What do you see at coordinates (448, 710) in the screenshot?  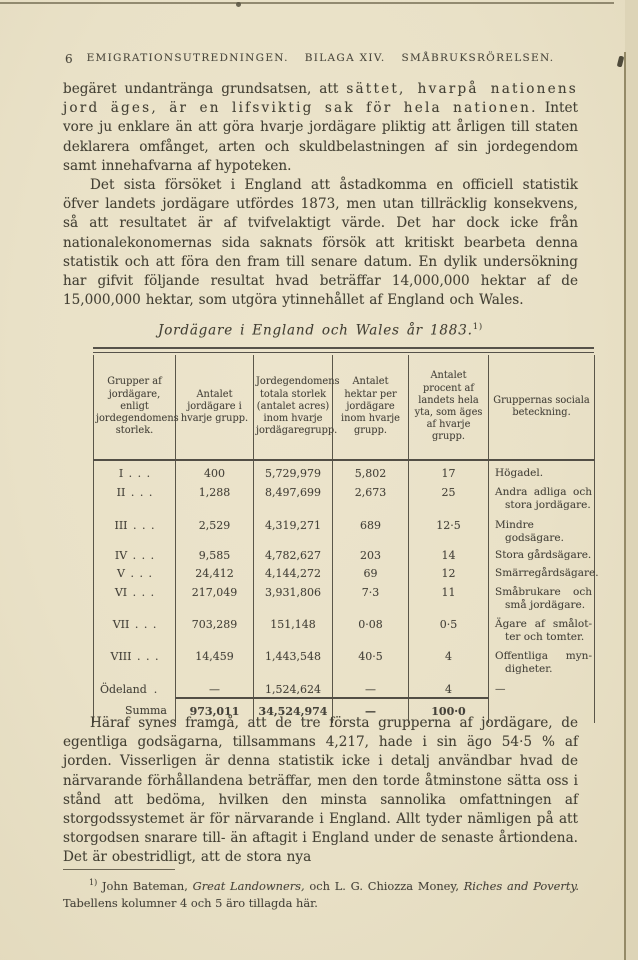 I see `cell-percent: 100·0` at bounding box center [448, 710].